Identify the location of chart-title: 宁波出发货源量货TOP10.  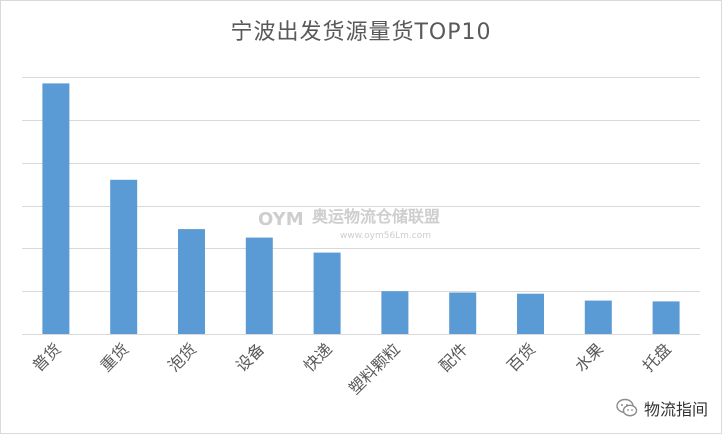
(361, 32).